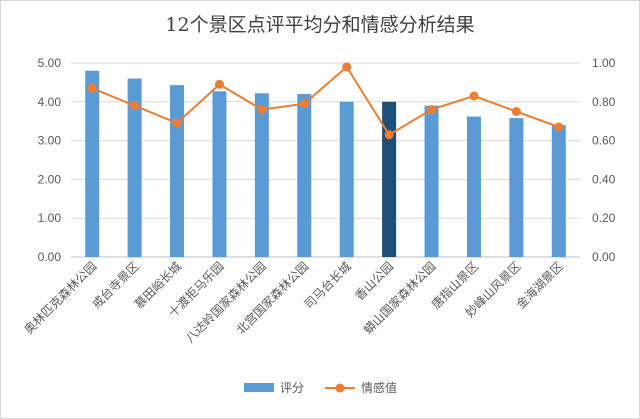 This screenshot has height=419, width=640. Describe the element at coordinates (340, 388) in the screenshot. I see `legend-line-marker` at that location.